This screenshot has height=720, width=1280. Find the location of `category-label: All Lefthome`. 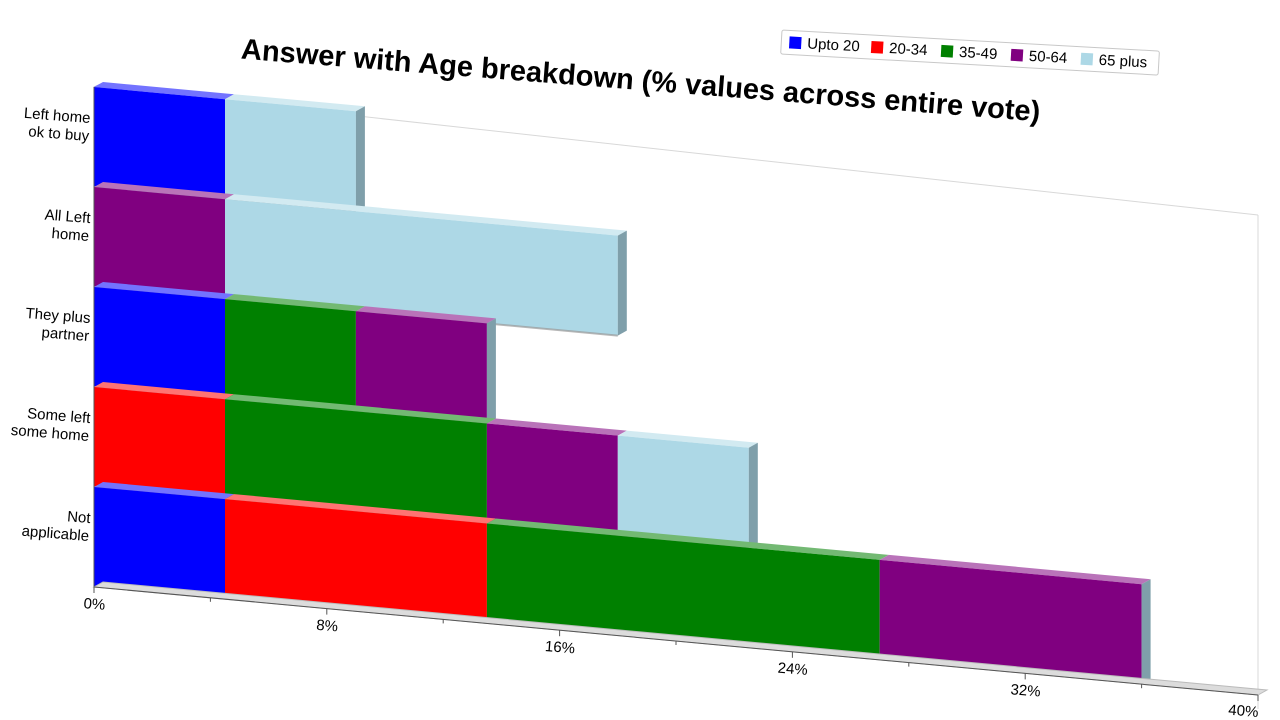

category-label: All Lefthome is located at coordinates (67, 225).